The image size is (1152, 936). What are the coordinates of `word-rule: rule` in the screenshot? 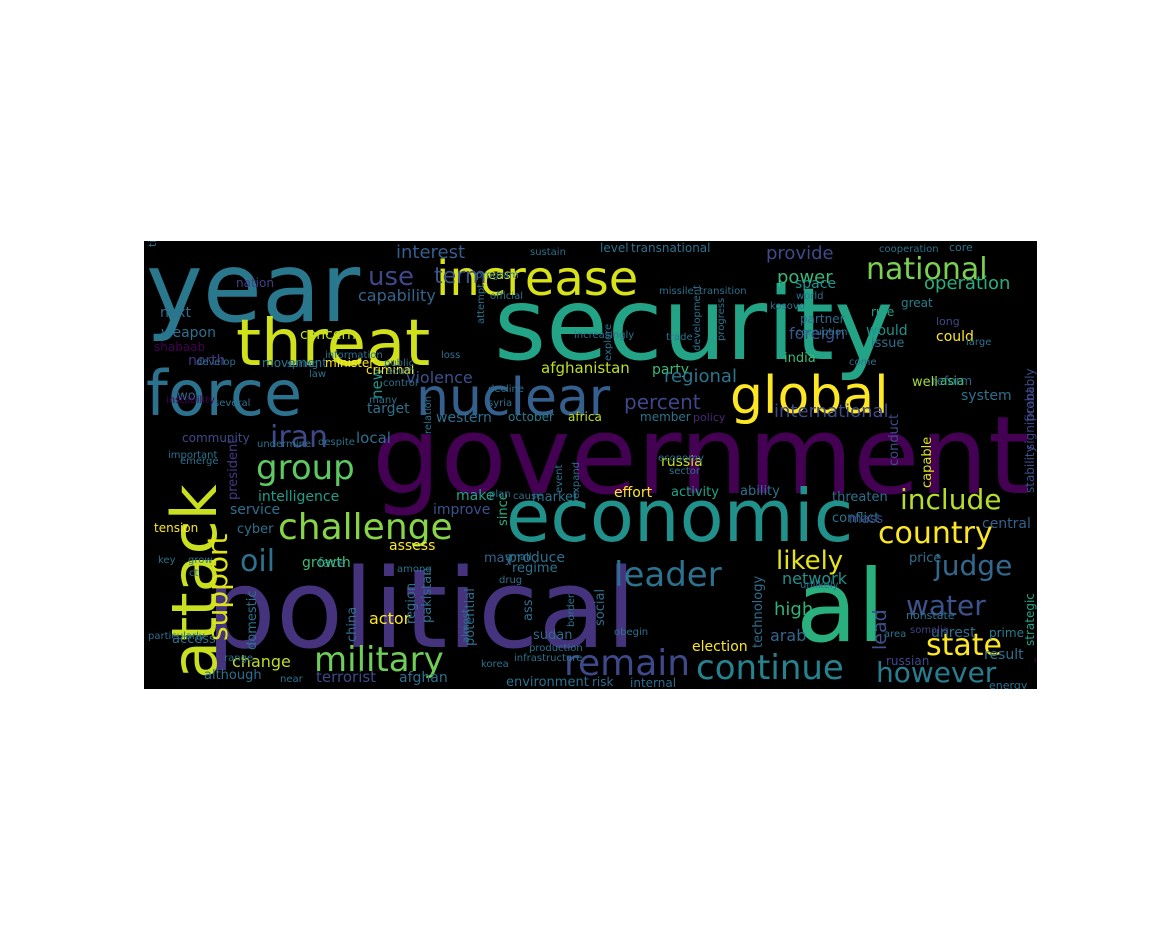 It's located at (882, 312).